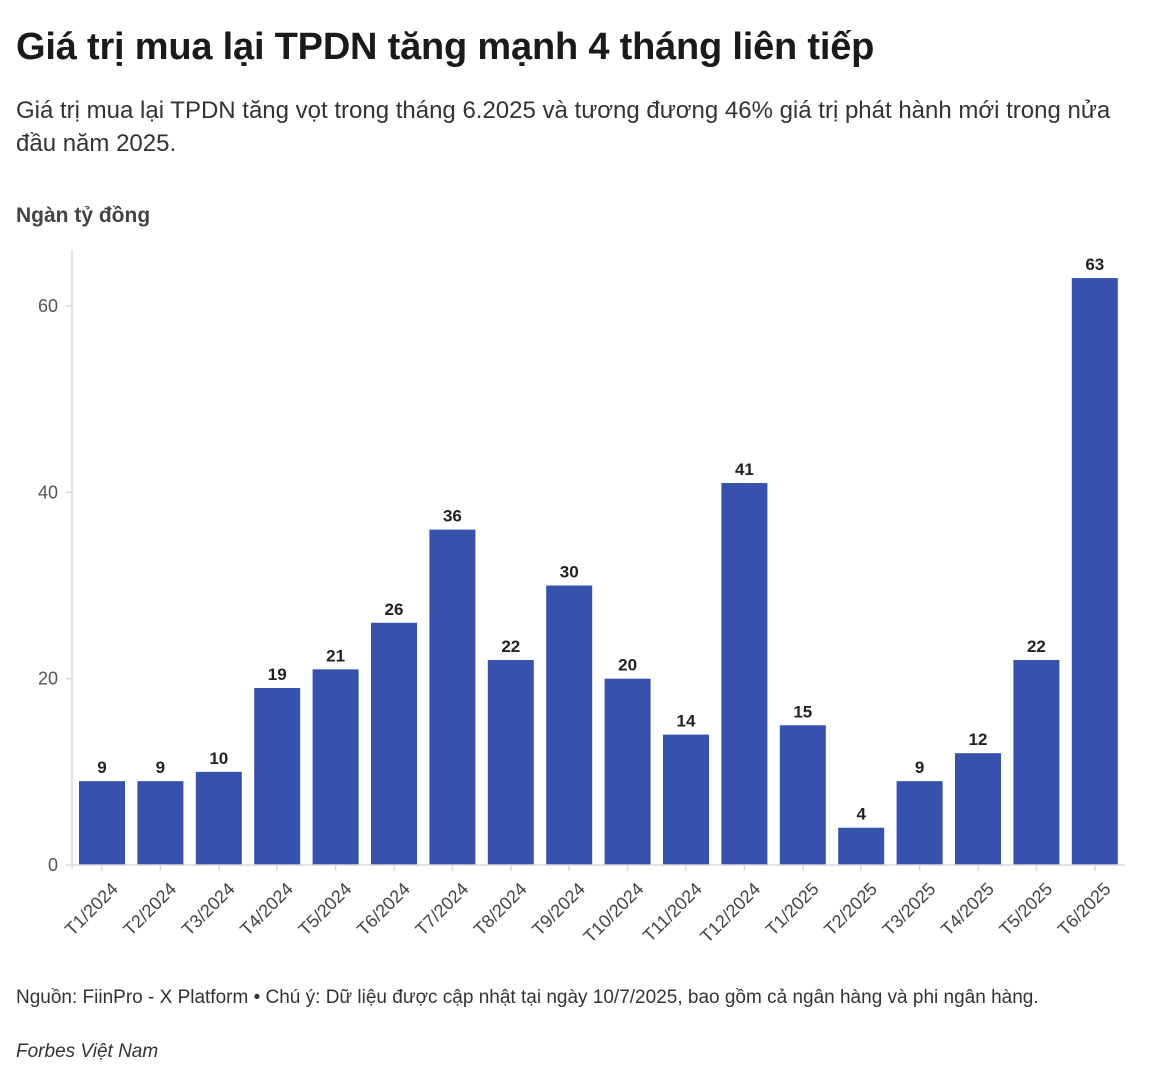  Describe the element at coordinates (266, 909) in the screenshot. I see `x-tick-label: T4/2024` at that location.